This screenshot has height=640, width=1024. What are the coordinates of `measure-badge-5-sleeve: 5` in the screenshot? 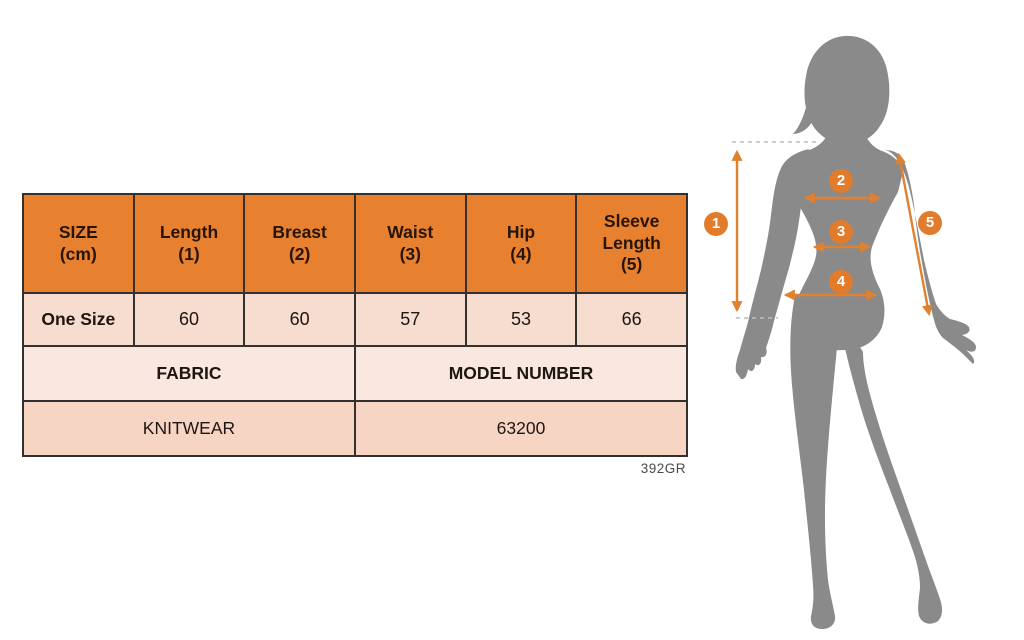 It's located at (930, 223).